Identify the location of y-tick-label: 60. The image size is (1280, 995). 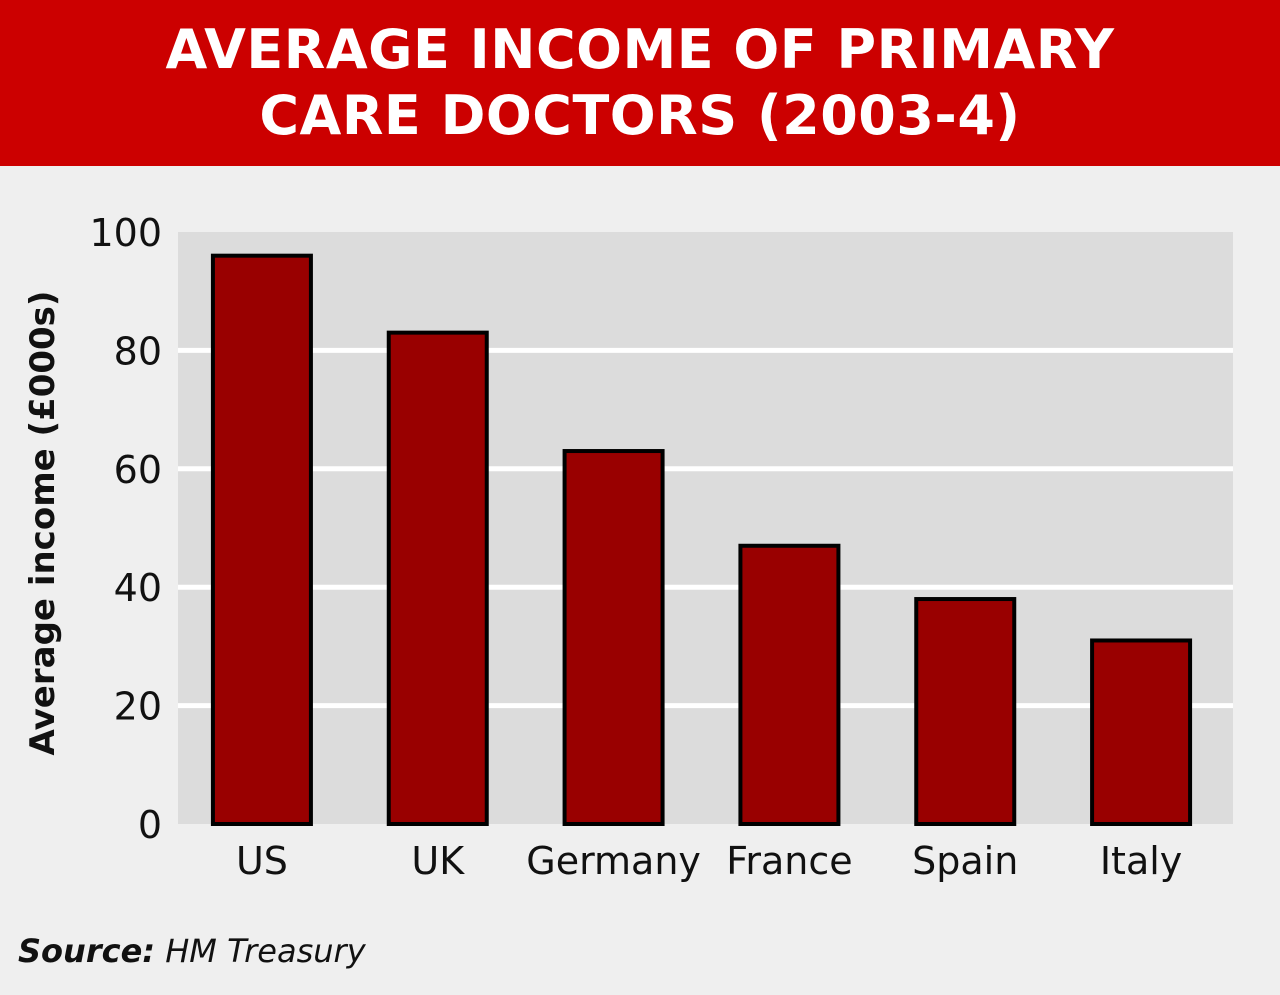
(138, 470).